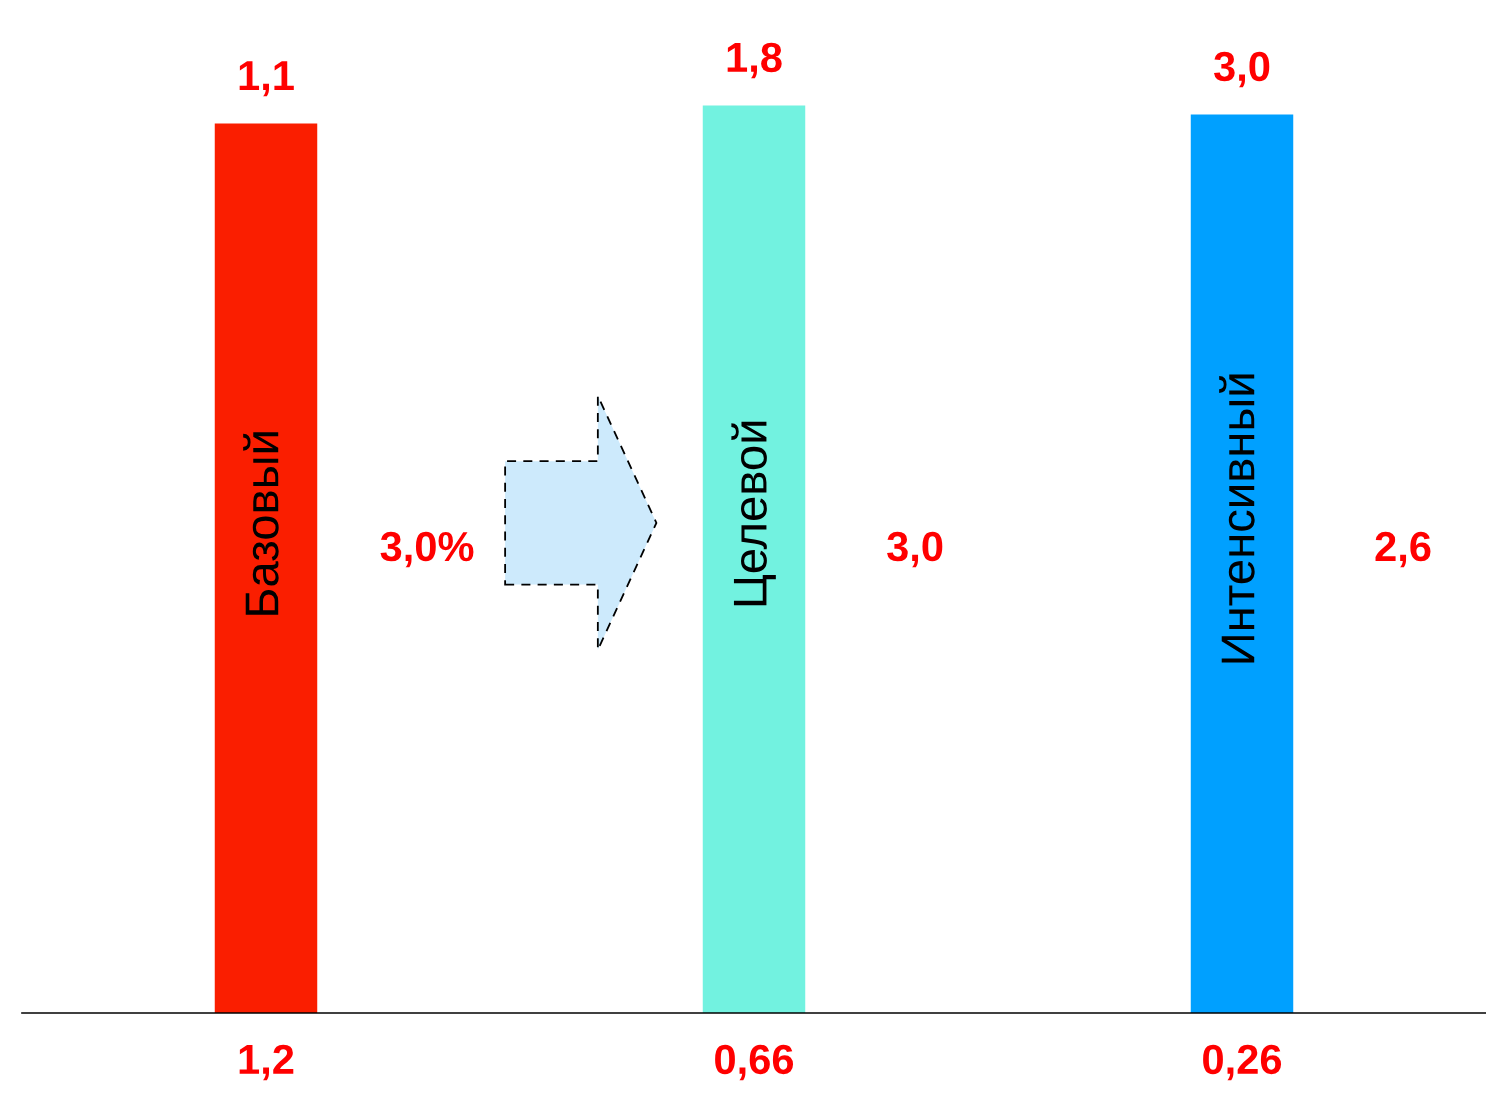 The width and height of the screenshot is (1486, 1108). Describe the element at coordinates (261, 523) in the screenshot. I see `x-tick-label: Базовый` at that location.